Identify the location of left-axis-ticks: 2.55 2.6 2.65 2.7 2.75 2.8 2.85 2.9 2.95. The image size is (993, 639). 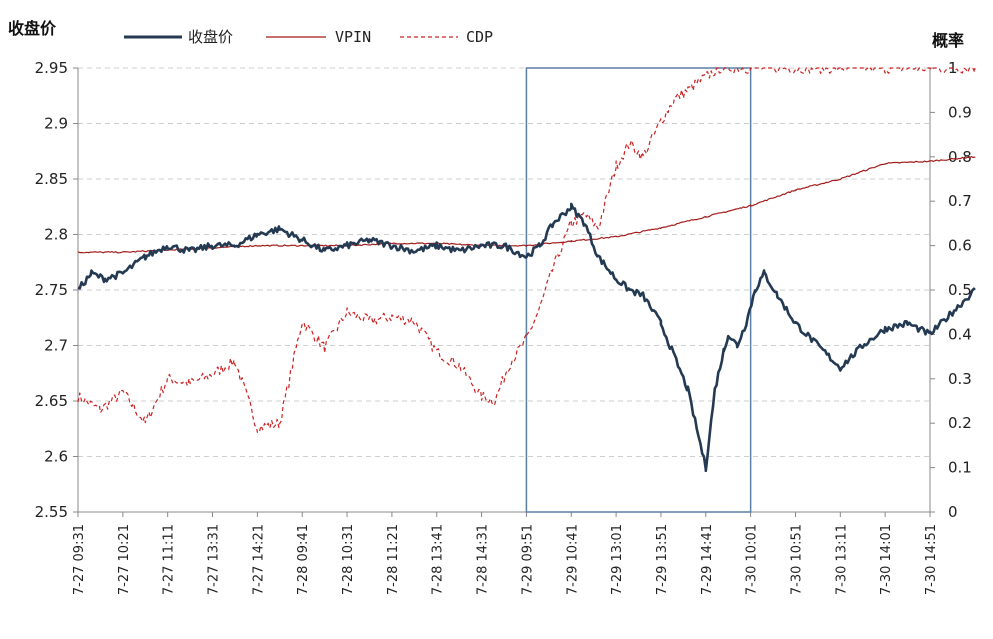
(56, 290).